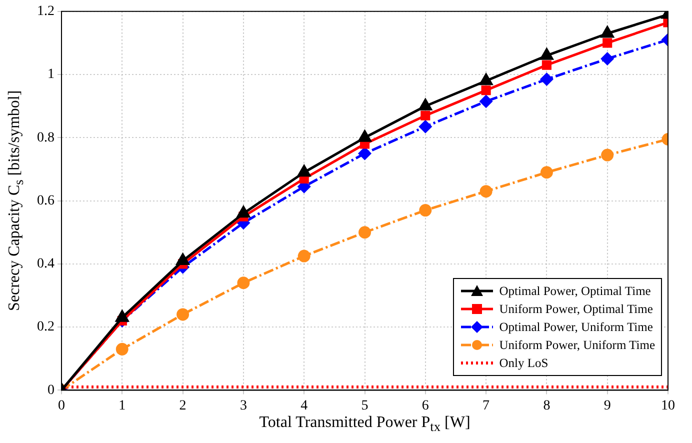 The width and height of the screenshot is (692, 443). What do you see at coordinates (51, 74) in the screenshot?
I see `y-tick-label: 1` at bounding box center [51, 74].